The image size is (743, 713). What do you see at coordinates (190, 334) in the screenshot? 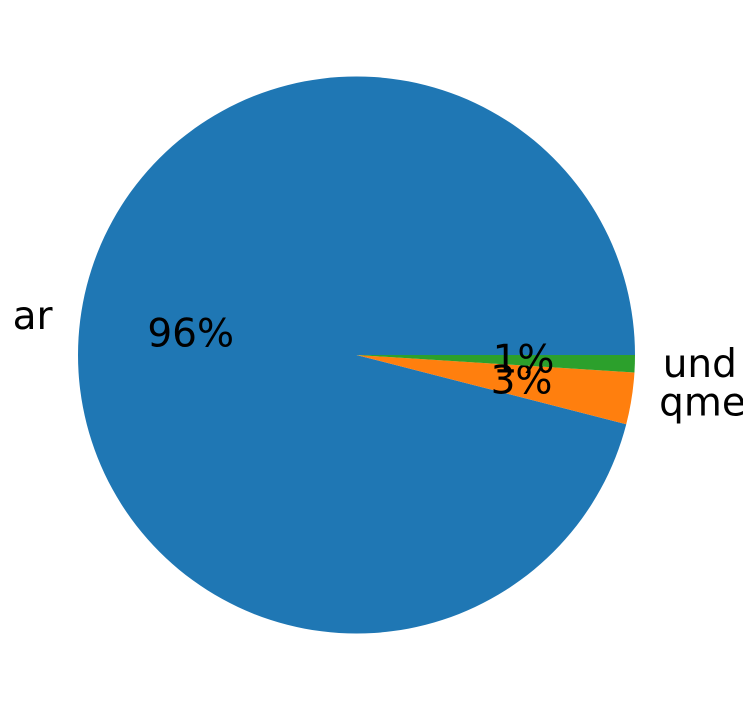
I see `slice-pct-ar: 96%` at bounding box center [190, 334].